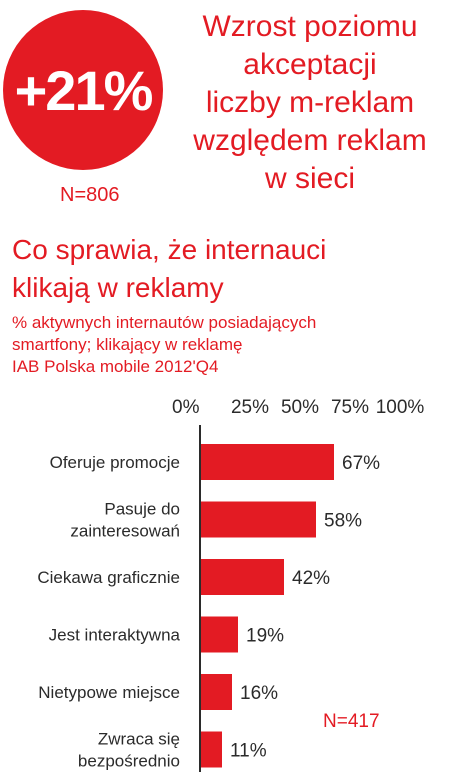  What do you see at coordinates (125, 531) in the screenshot?
I see `category-label: zainteresowań` at bounding box center [125, 531].